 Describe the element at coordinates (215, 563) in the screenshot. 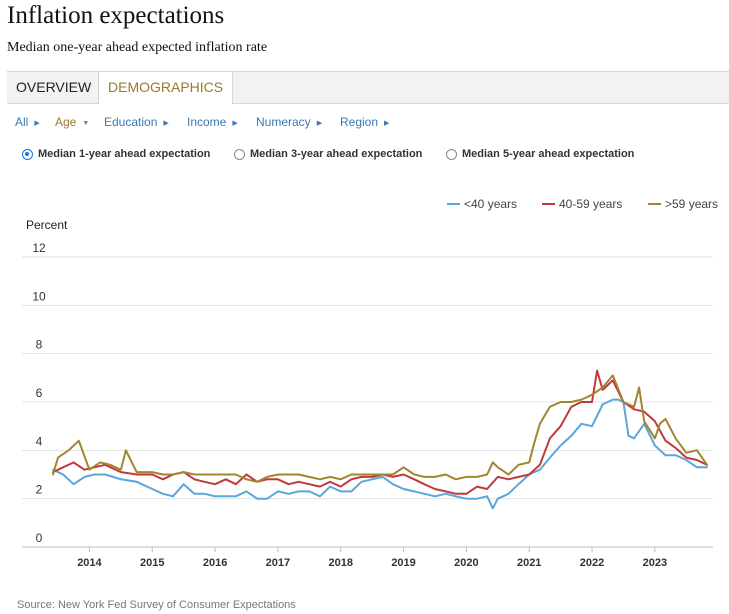

I see `x-tick-label: 2016` at that location.